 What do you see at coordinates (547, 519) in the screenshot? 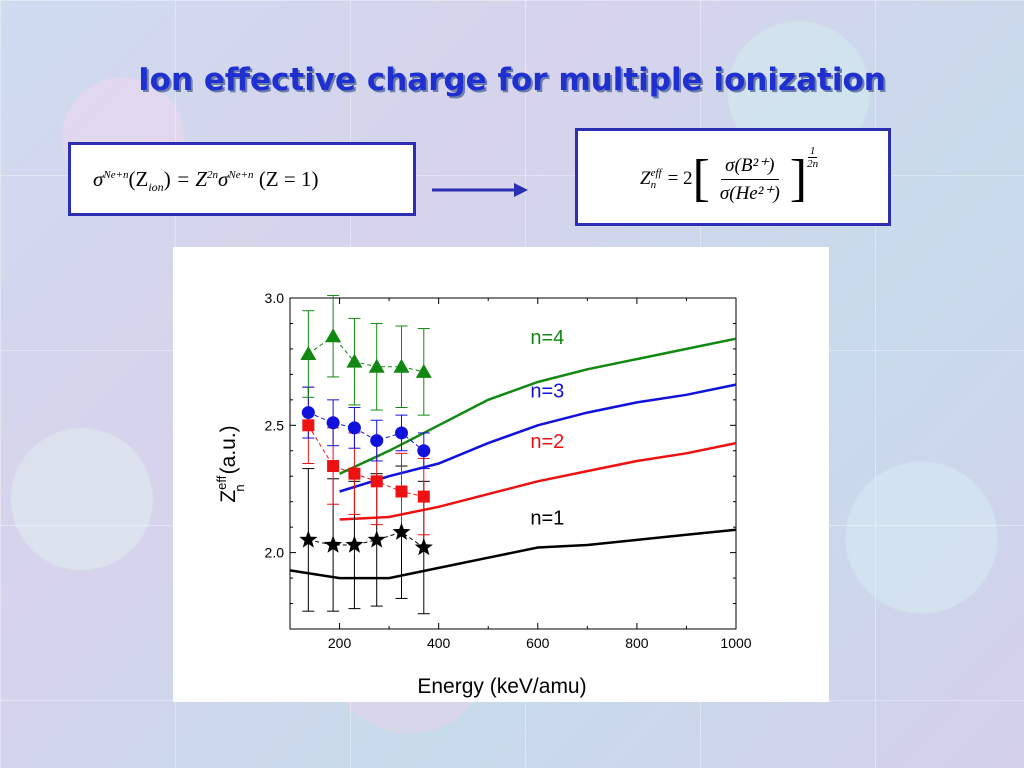
I see `label-n=1: n=1` at bounding box center [547, 519].